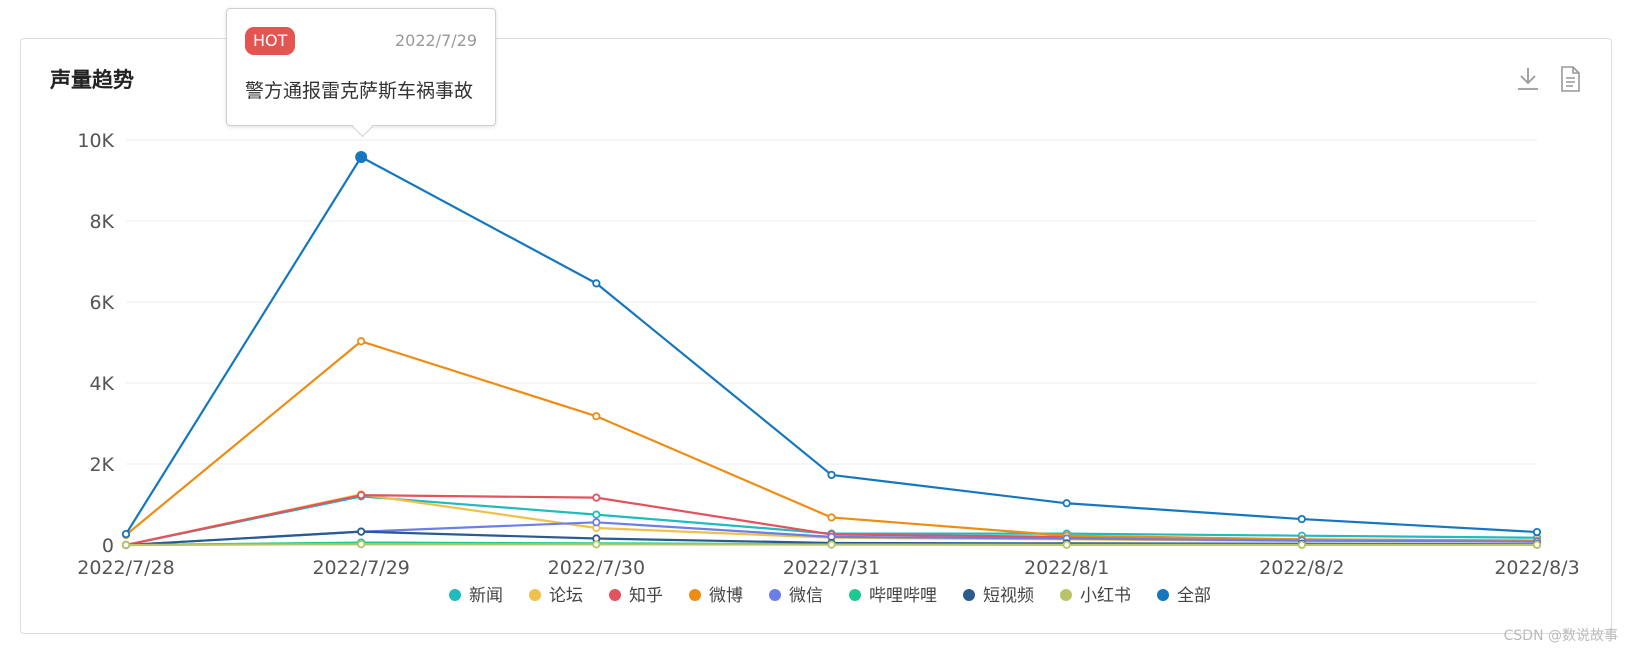  I want to click on legend: 新闻 论坛 知乎 微博 微信 哔哩哔哩 短视频 小红书 全部, so click(830, 596).